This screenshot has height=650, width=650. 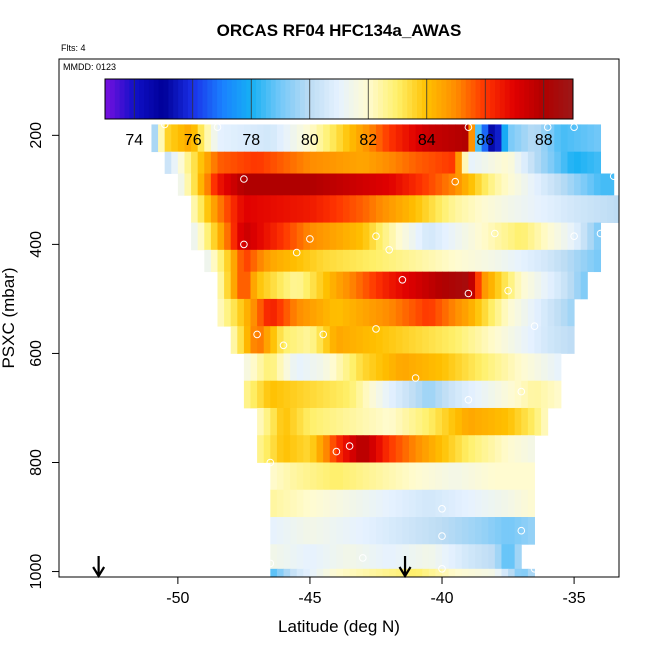 What do you see at coordinates (427, 140) in the screenshot?
I see `colorbar-tick-label: 84` at bounding box center [427, 140].